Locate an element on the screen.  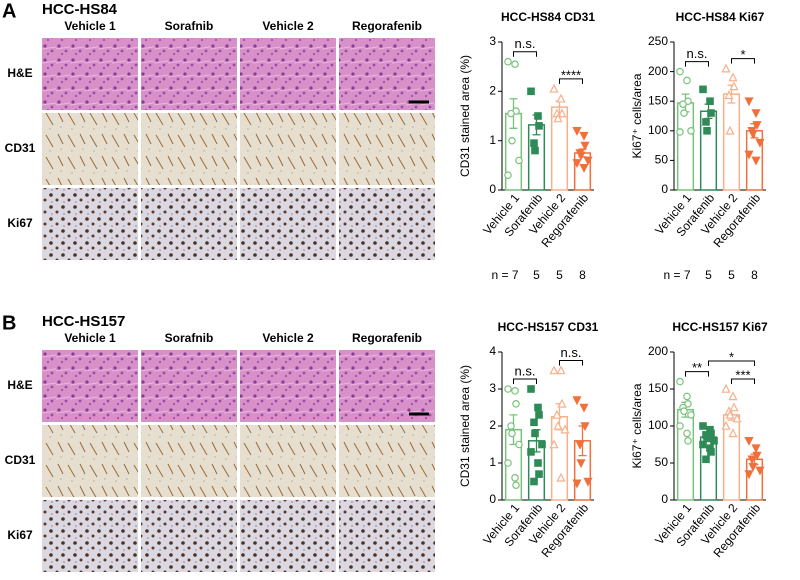
column-label: Sorafnib is located at coordinates (189, 26).